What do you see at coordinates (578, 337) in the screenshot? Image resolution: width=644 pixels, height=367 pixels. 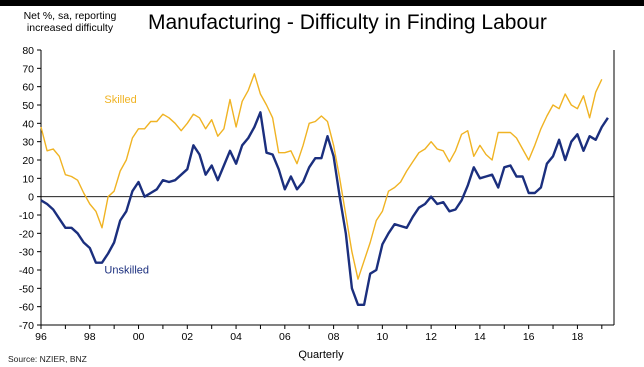 I see `x-tick-label: 18` at bounding box center [578, 337].